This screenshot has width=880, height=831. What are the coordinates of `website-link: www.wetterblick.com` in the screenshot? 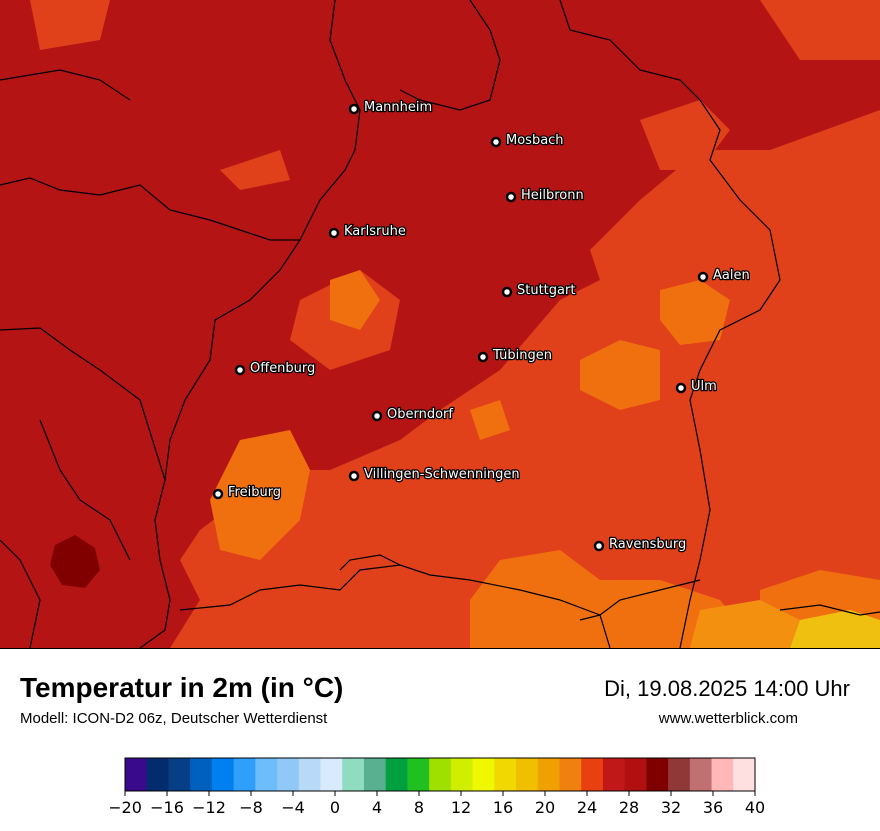 It's located at (728, 718).